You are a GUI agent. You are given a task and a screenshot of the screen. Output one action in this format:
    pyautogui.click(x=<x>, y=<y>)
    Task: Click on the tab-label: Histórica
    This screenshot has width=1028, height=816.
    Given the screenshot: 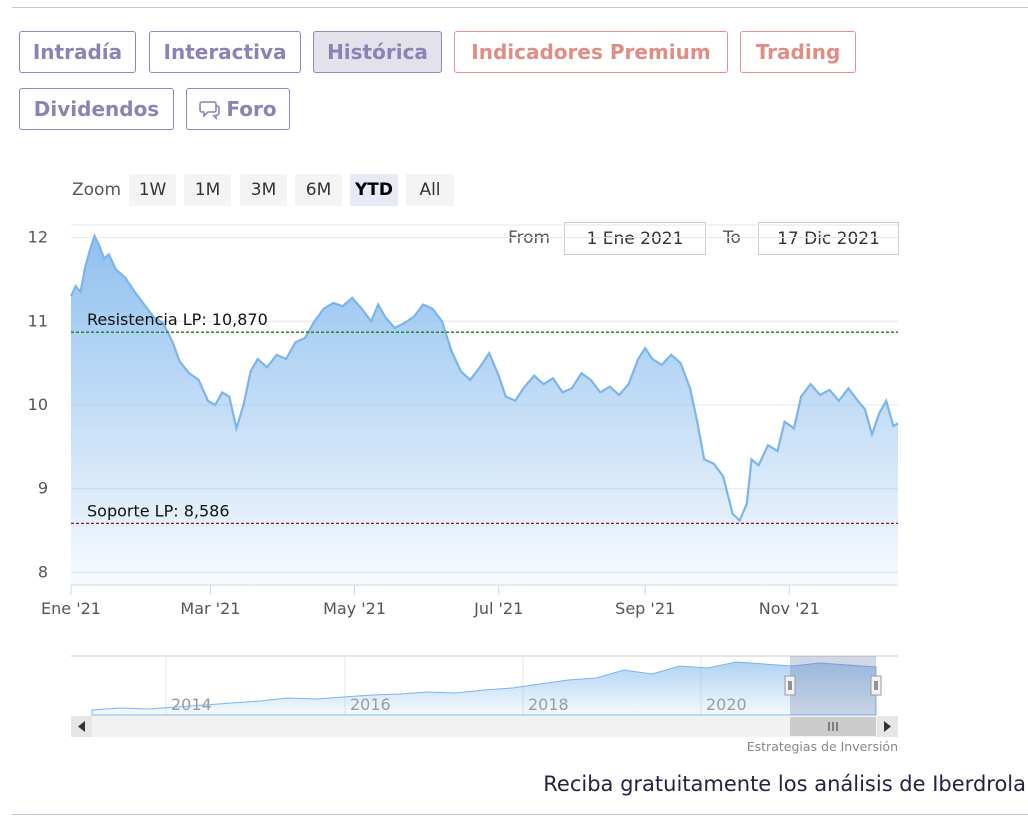 What is the action you would take?
    pyautogui.click(x=377, y=52)
    